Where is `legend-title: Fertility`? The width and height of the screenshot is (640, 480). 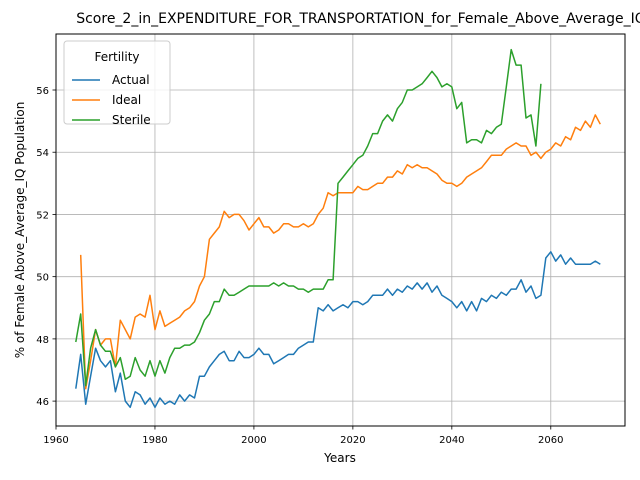
legend-title: Fertility is located at coordinates (116, 57).